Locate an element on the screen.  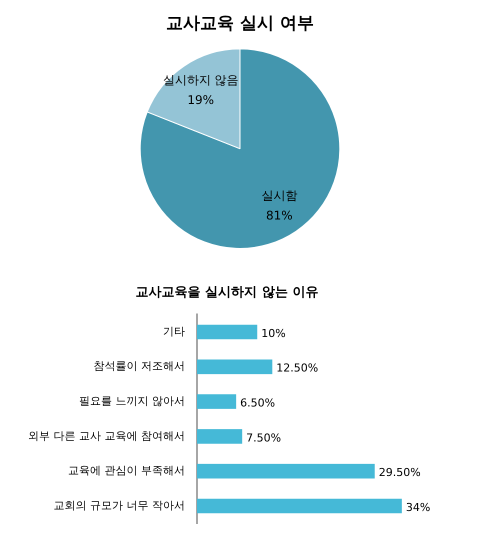
y-tick-label: 필요를 느끼지 않아서 is located at coordinates (131, 401).